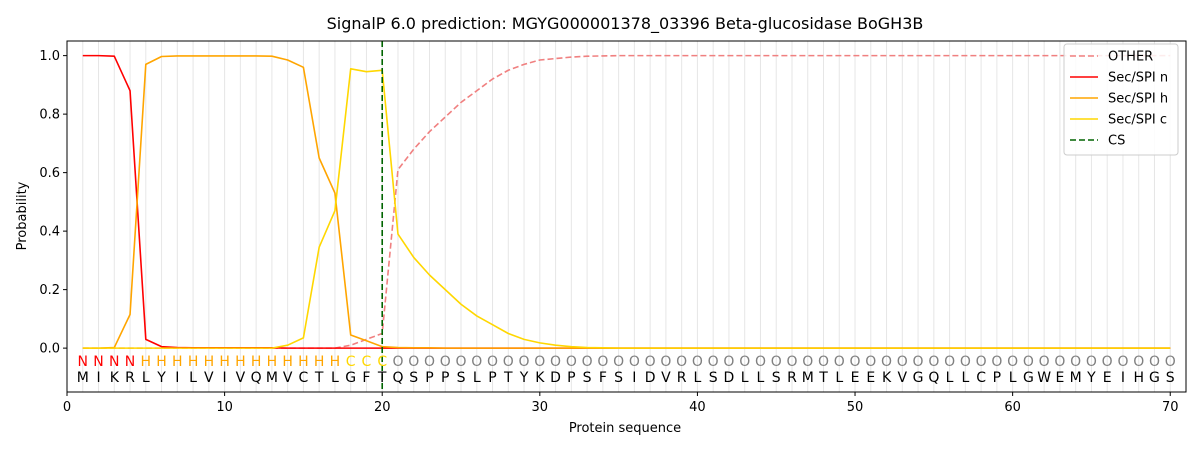 The image size is (1200, 450). Describe the element at coordinates (49, 232) in the screenshot. I see `y-tick-label: 0.4` at that location.